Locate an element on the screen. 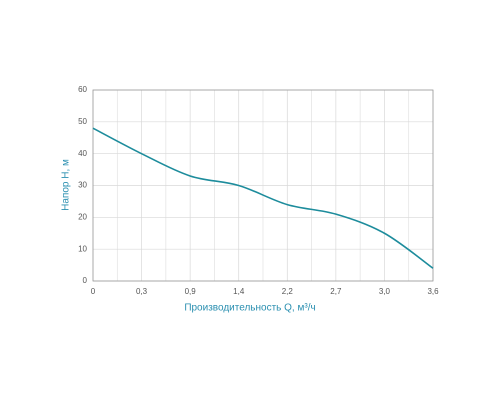 This screenshot has width=500, height=400. y-tick-label: 10 is located at coordinates (82, 248).